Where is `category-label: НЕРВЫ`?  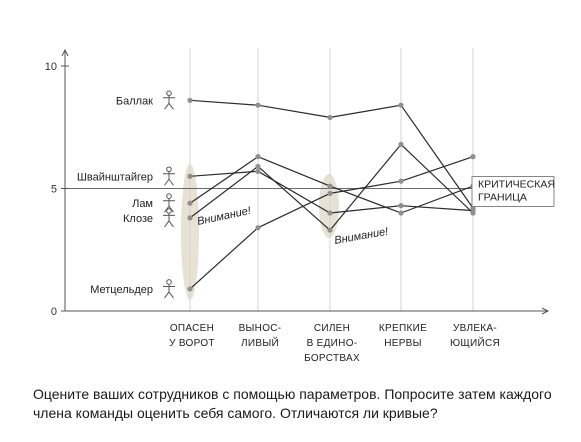 category-label: НЕРВЫ is located at coordinates (403, 343).